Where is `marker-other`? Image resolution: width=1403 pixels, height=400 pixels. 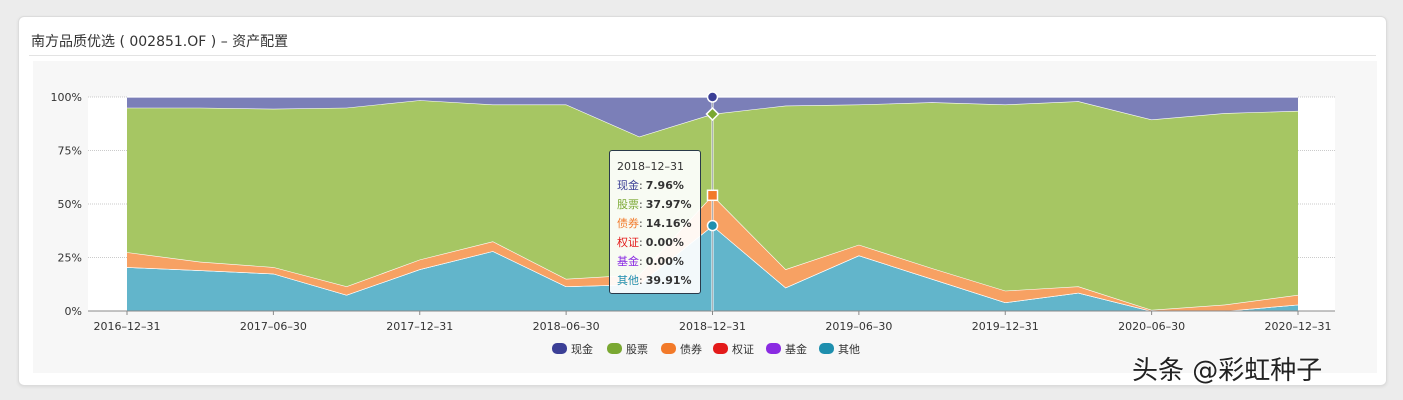 marker-other is located at coordinates (712, 225).